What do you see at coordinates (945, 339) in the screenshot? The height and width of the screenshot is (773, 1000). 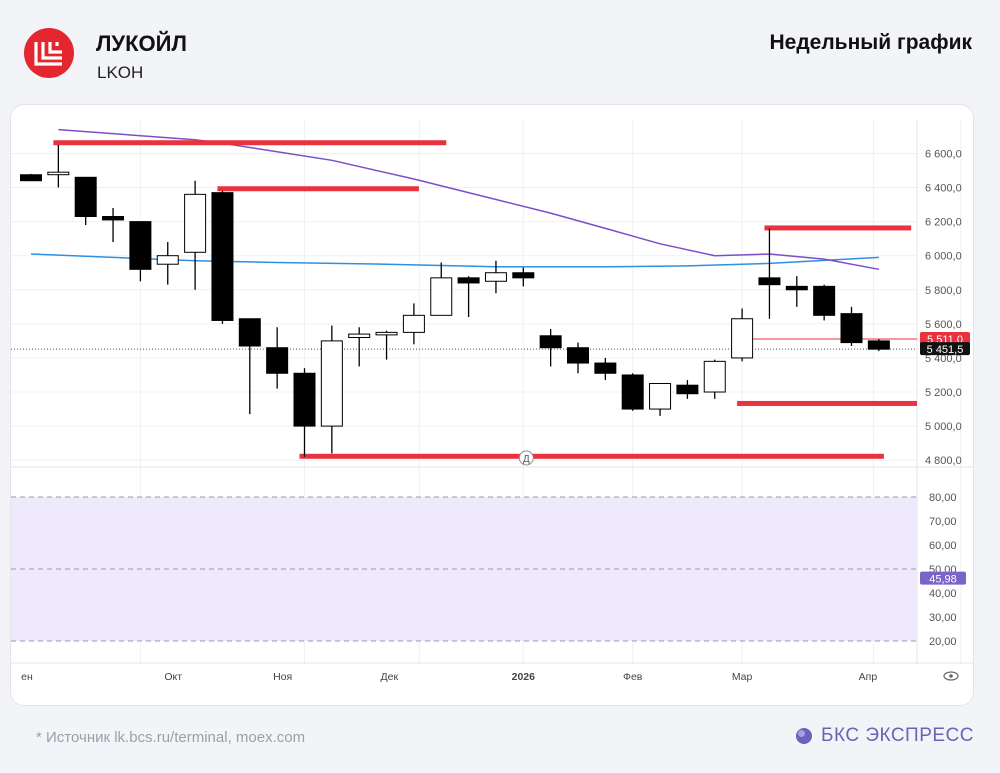 I see `level-price-tag-box` at bounding box center [945, 339].